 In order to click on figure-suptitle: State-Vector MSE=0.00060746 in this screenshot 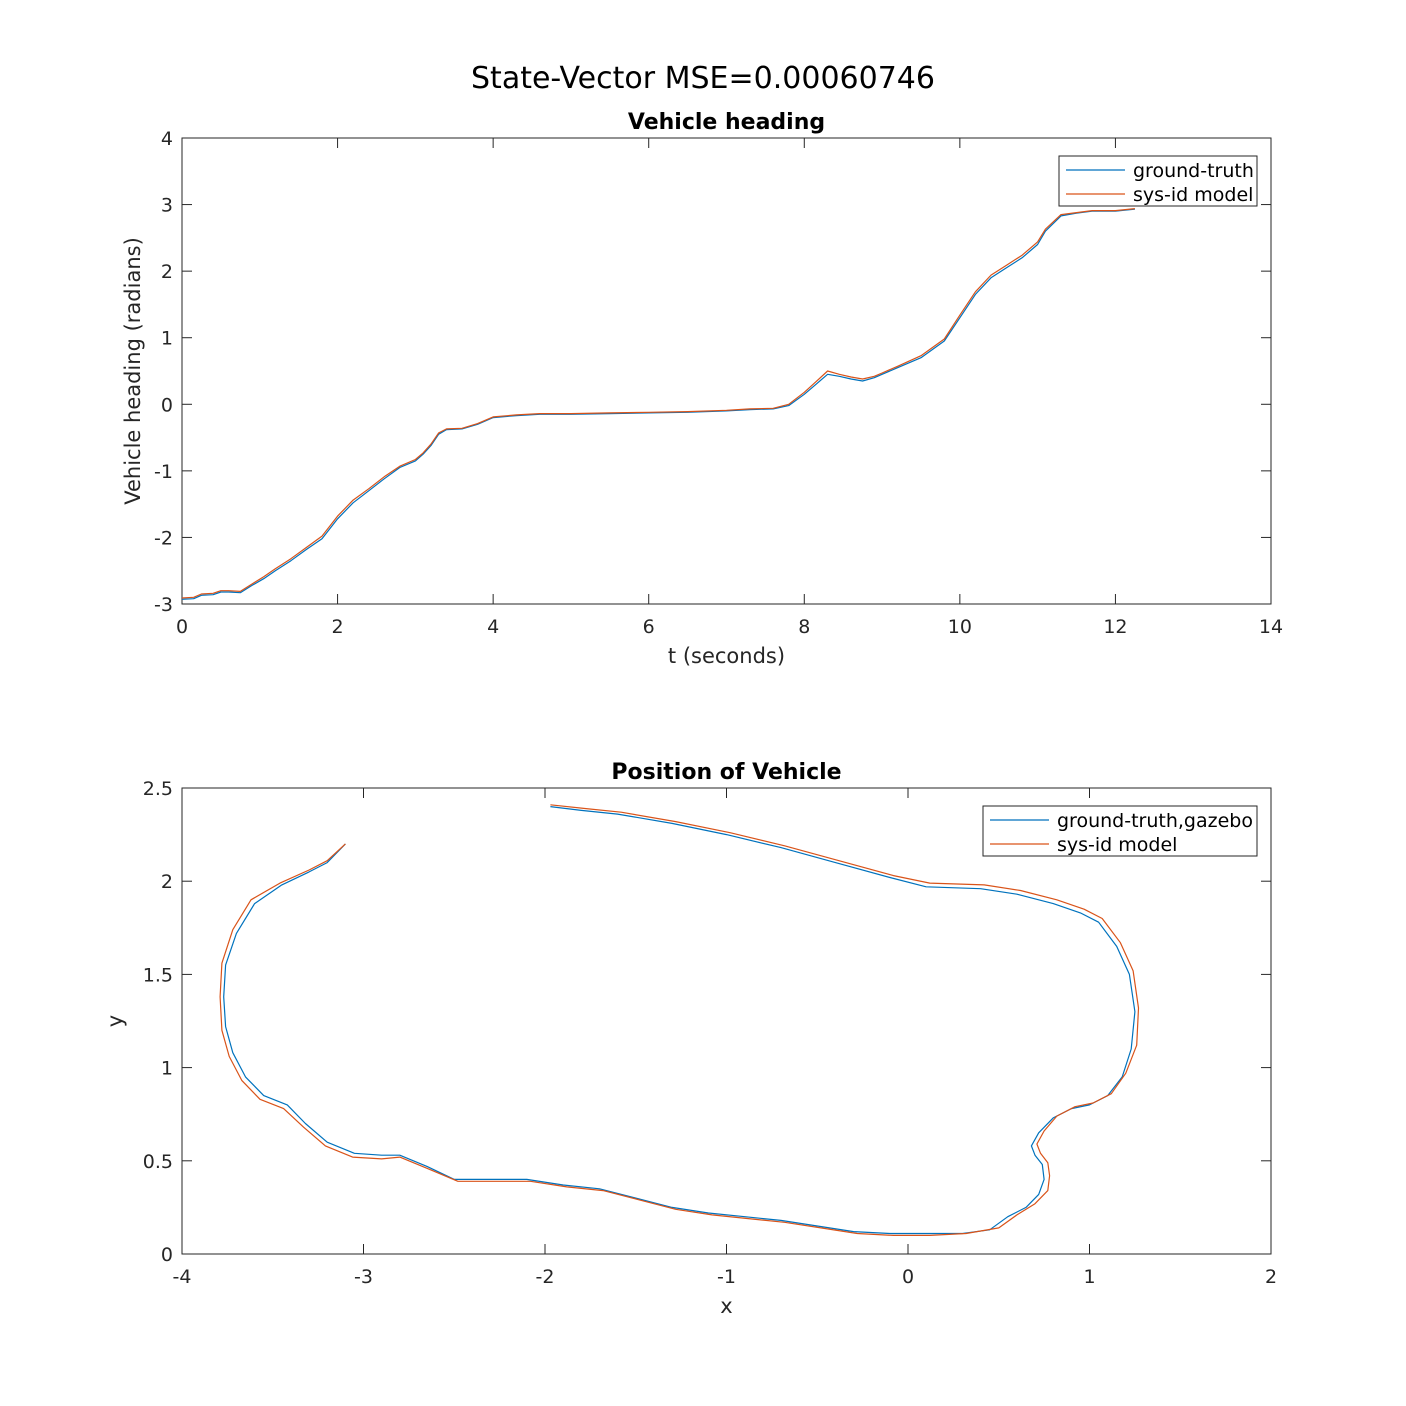, I will do `click(703, 78)`.